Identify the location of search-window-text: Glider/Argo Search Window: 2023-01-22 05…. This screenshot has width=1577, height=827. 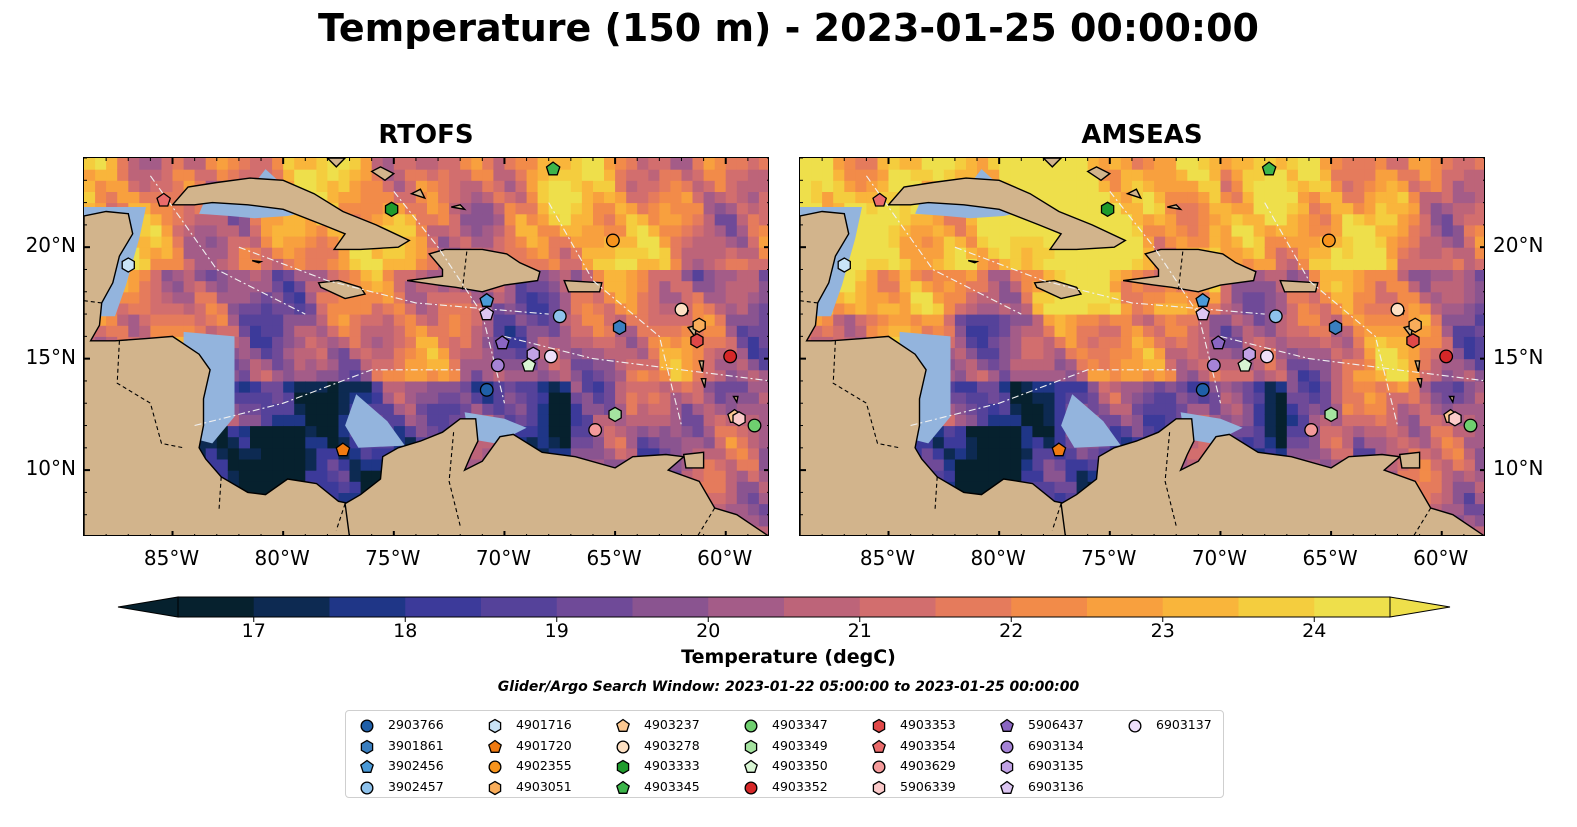
(788, 687).